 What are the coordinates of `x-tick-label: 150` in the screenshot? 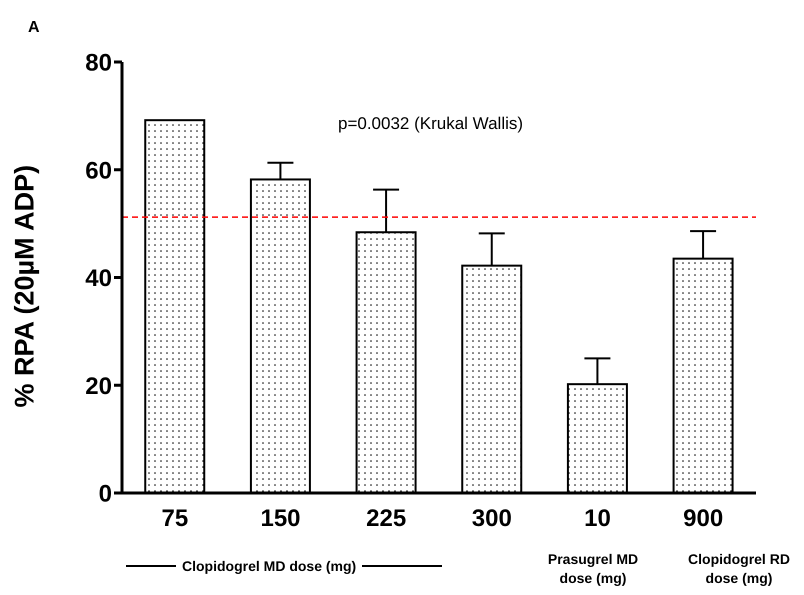 It's located at (280, 518).